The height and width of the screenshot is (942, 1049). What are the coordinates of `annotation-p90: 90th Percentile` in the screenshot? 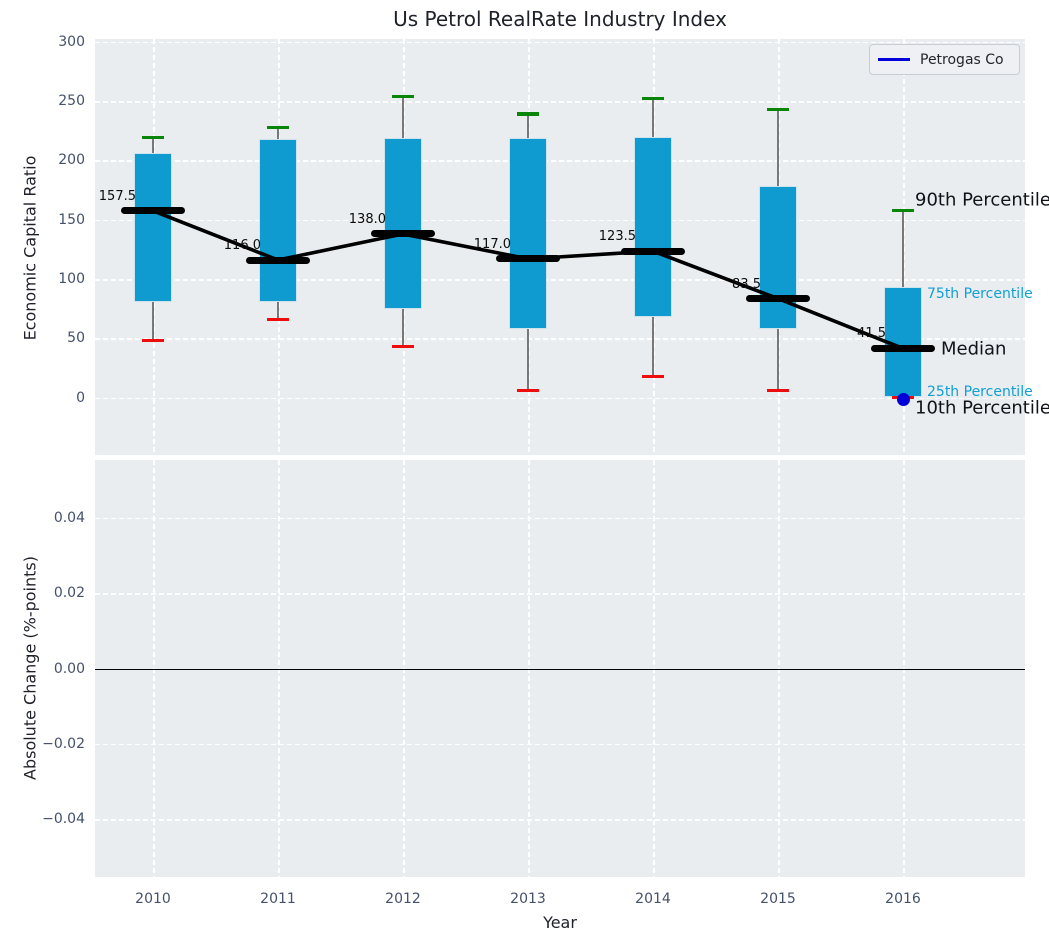 It's located at (982, 200).